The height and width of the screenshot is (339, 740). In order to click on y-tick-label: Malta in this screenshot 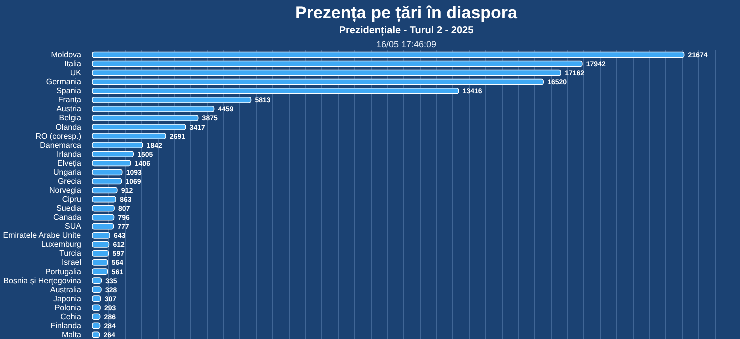, I will do `click(72, 334)`.